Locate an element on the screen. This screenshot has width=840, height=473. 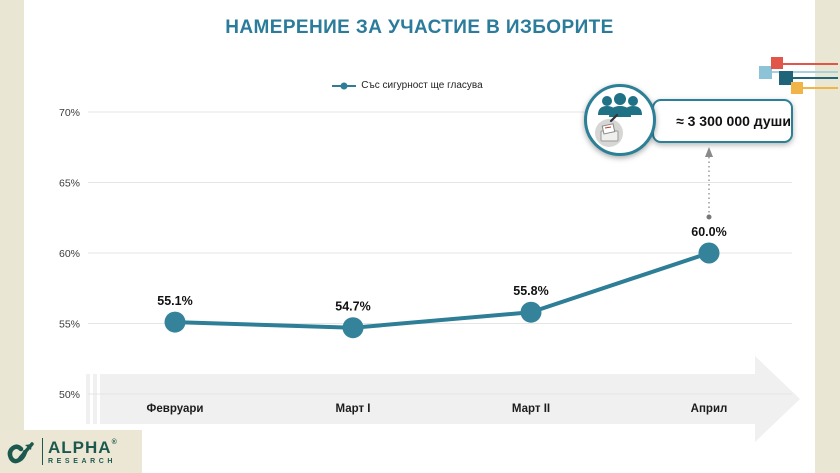
voters-group-icon is located at coordinates (618, 120).